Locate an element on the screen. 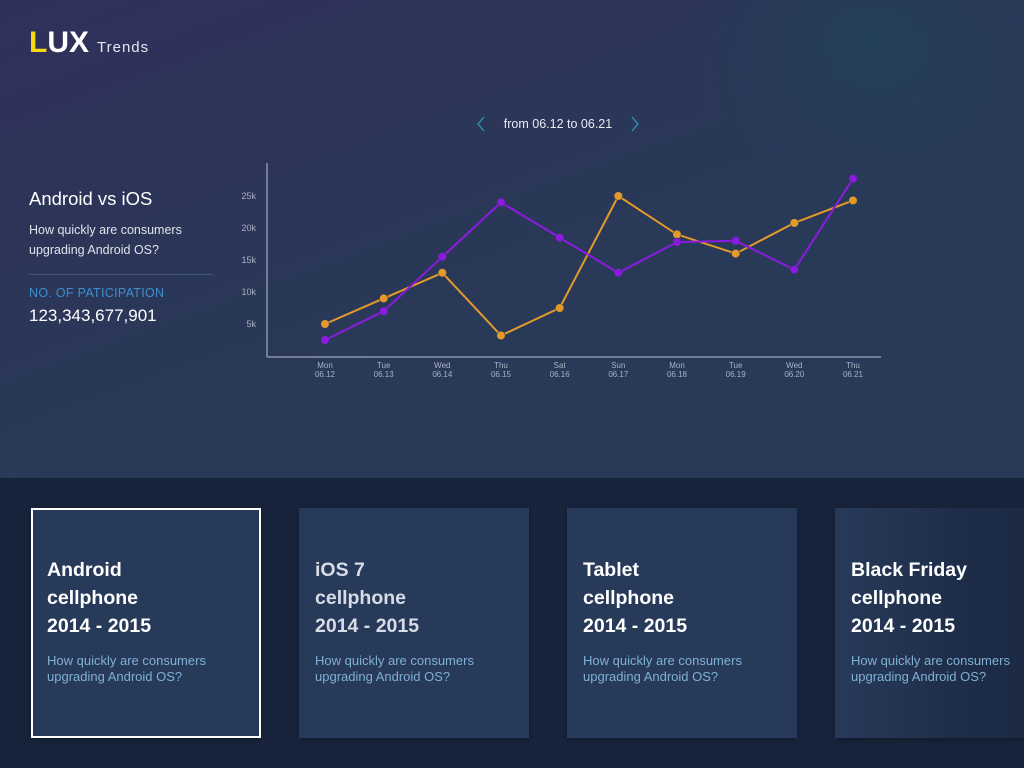  app-logo: LUX Trends is located at coordinates (89, 43).